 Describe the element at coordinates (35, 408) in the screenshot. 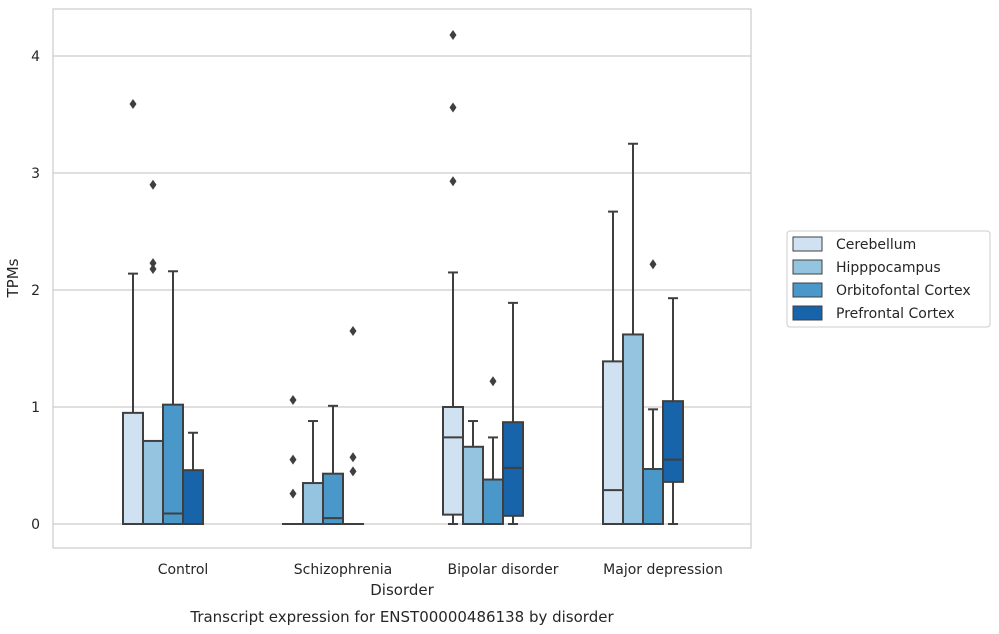

I see `y-tick-label: 1` at that location.